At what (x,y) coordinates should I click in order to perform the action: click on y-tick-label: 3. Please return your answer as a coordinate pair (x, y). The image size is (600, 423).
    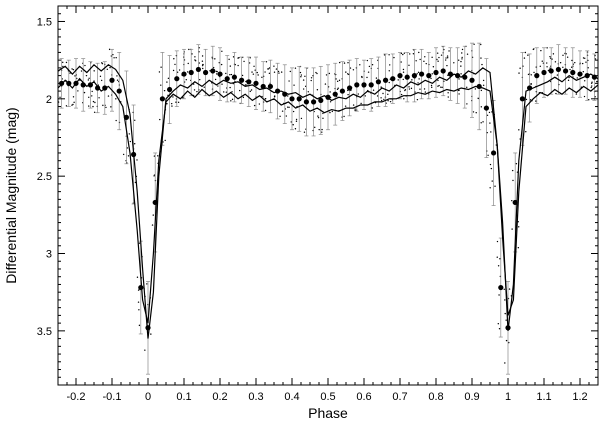
    Looking at the image, I should click on (49, 255).